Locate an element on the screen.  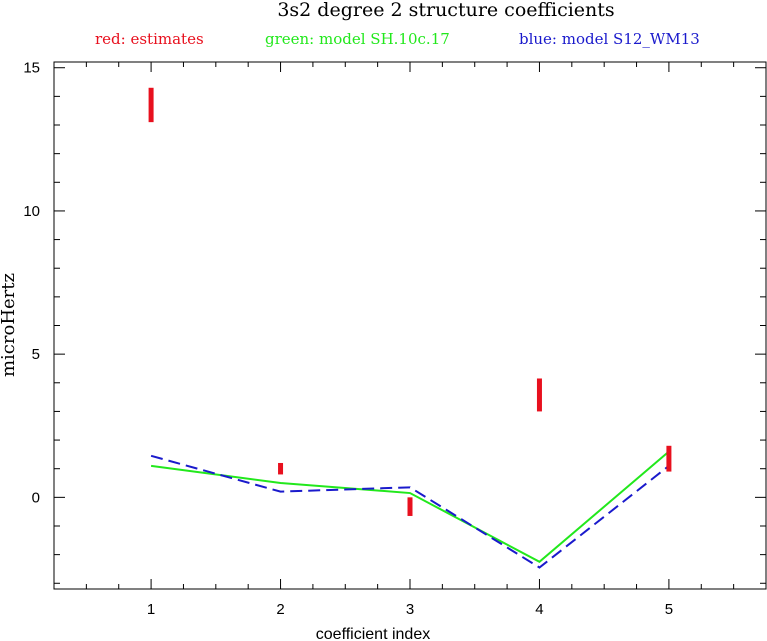
legend-model-sh10c17: green: model SH.10c.17 is located at coordinates (357, 39).